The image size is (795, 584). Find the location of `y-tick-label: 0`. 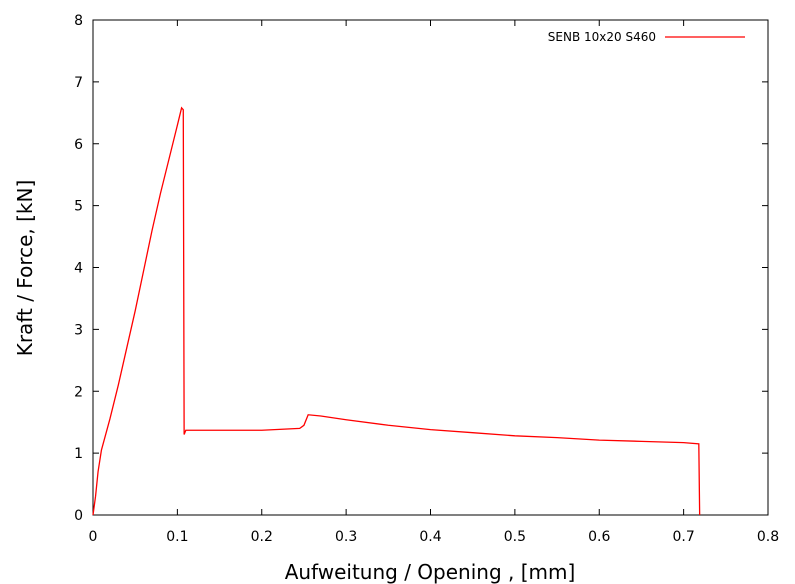

y-tick-label: 0 is located at coordinates (78, 516).